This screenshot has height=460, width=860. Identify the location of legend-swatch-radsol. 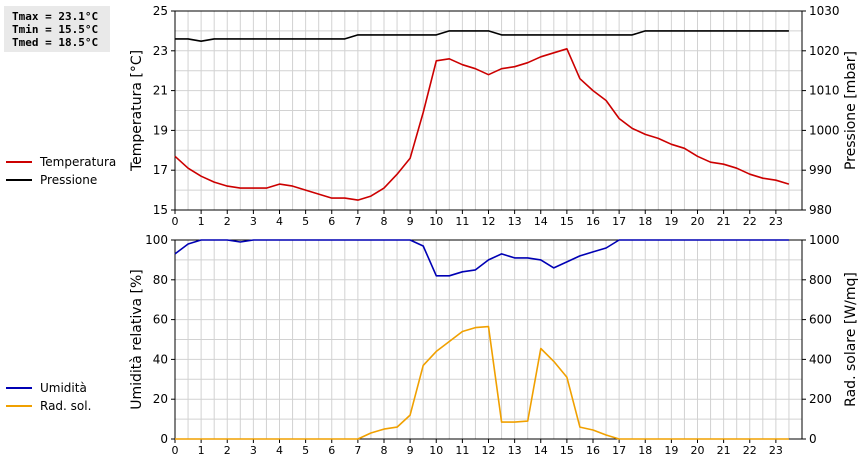
(19, 406).